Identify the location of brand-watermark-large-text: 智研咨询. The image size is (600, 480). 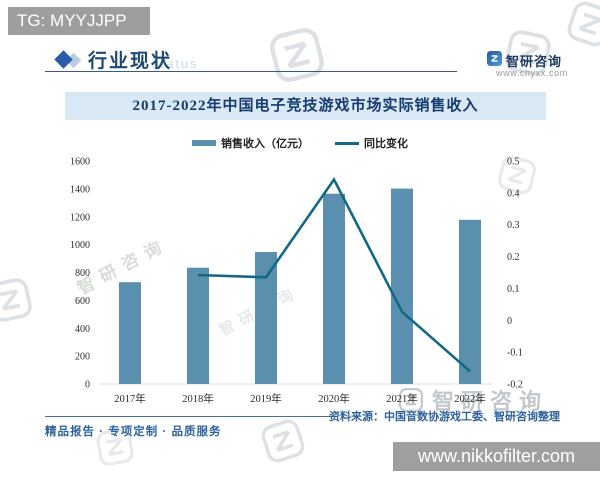
(490, 401).